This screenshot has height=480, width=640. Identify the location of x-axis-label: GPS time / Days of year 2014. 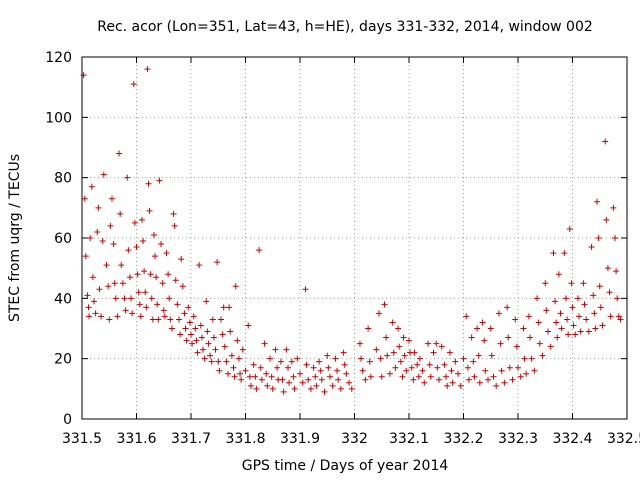
(345, 466).